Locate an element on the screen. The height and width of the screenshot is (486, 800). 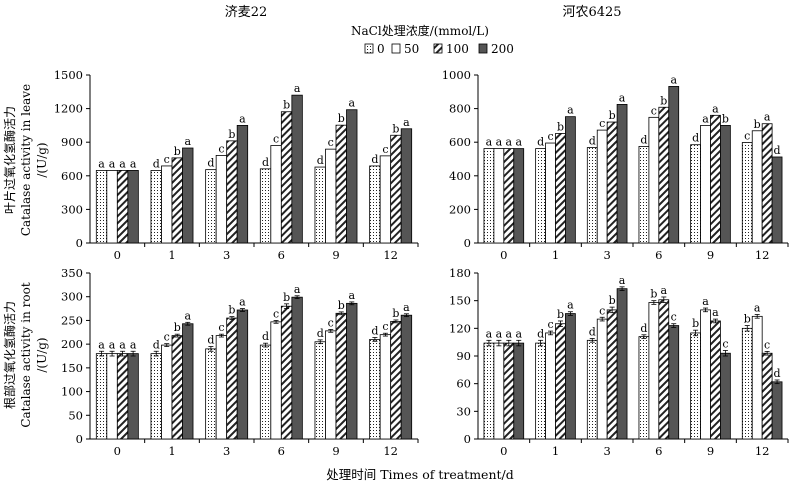
y-tick-label: 900 is located at coordinates (72, 142).